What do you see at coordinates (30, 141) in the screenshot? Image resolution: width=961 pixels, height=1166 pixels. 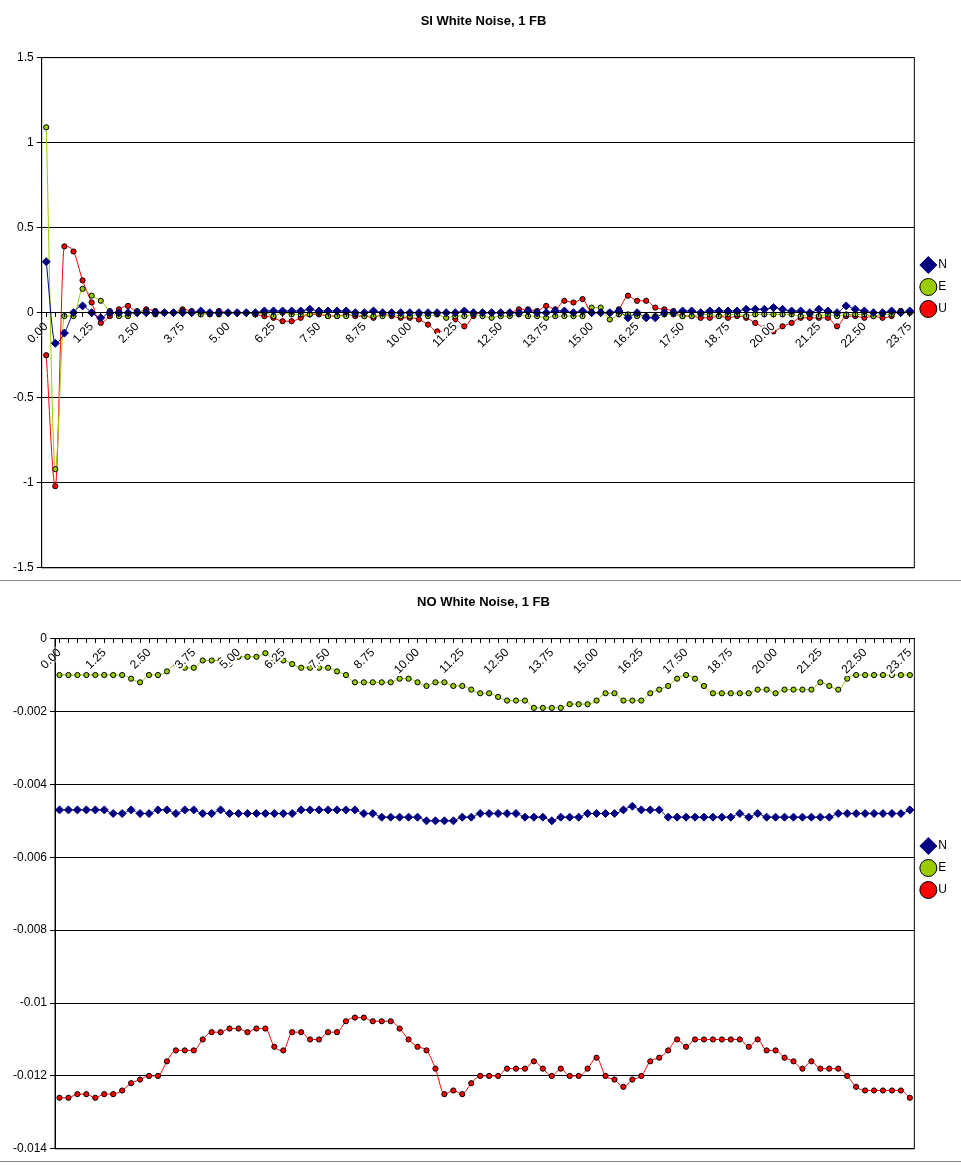 I see `y-tick-label: 1` at bounding box center [30, 141].